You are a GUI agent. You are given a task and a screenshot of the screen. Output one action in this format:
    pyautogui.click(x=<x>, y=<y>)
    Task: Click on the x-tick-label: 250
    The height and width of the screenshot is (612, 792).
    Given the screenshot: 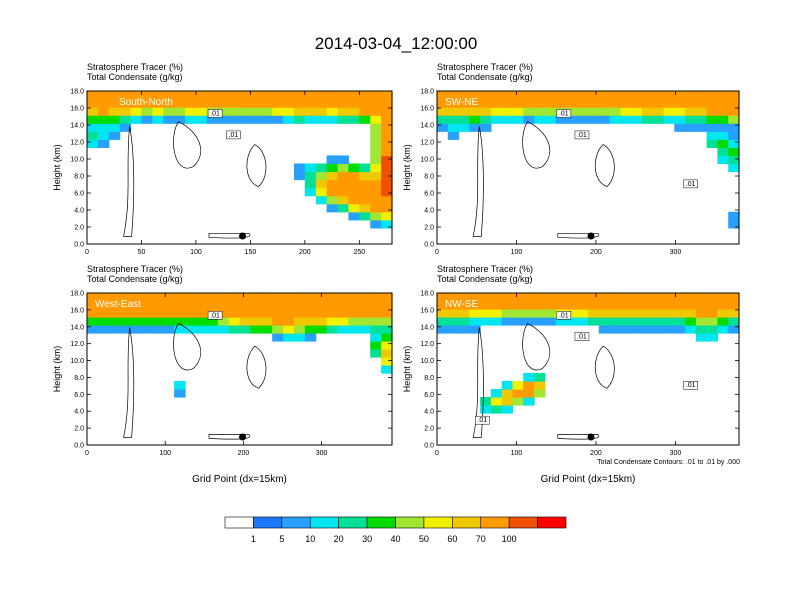 What is the action you would take?
    pyautogui.click(x=359, y=252)
    